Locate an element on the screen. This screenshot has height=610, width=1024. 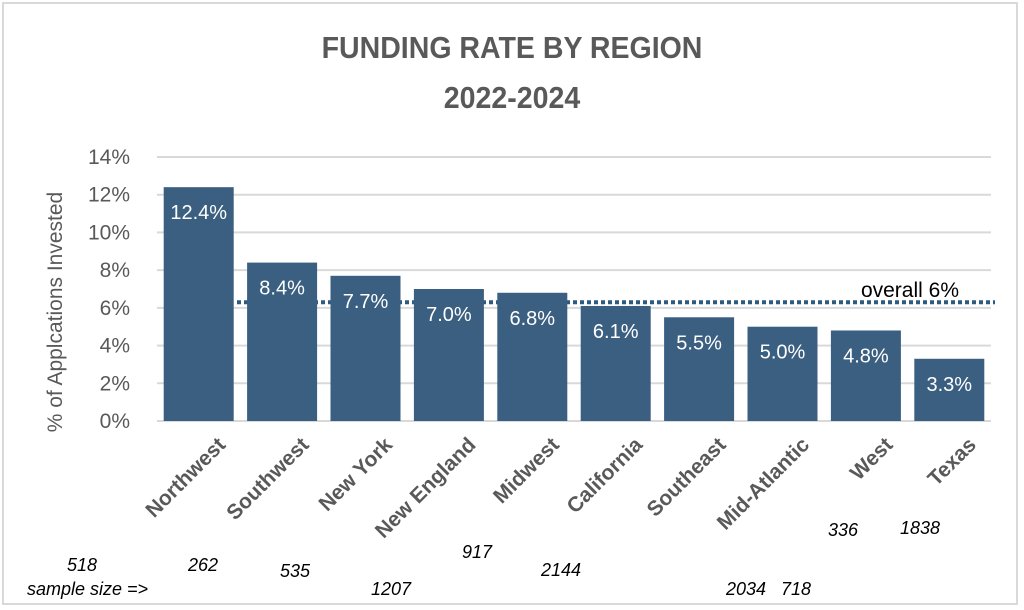
category-label: West is located at coordinates (871, 458).